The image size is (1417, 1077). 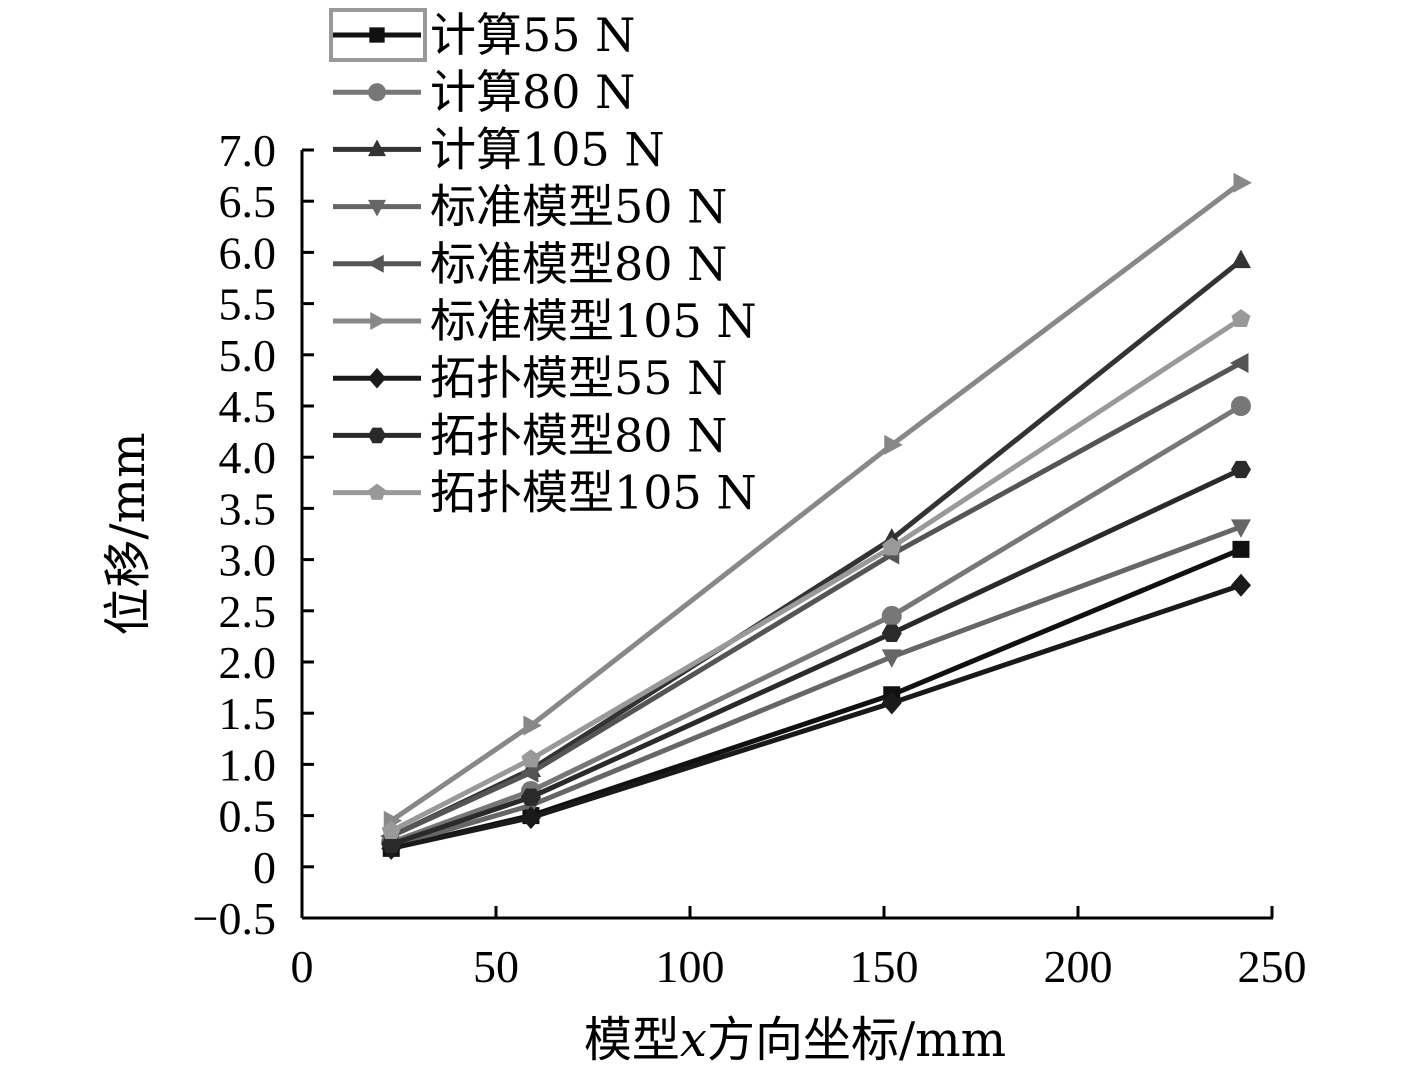 I want to click on x-tick-label: 100, so click(x=690, y=966).